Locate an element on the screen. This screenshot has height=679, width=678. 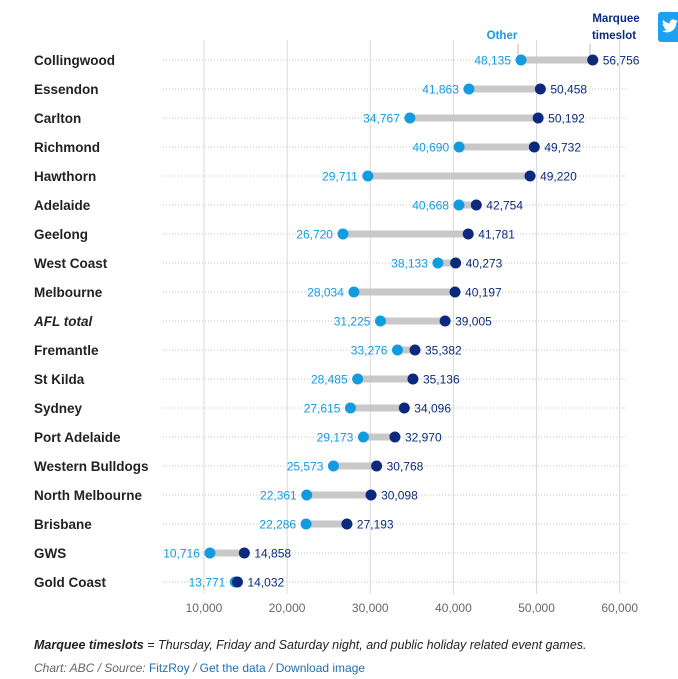
legend-marquee-line1: Marquee is located at coordinates (615, 19).